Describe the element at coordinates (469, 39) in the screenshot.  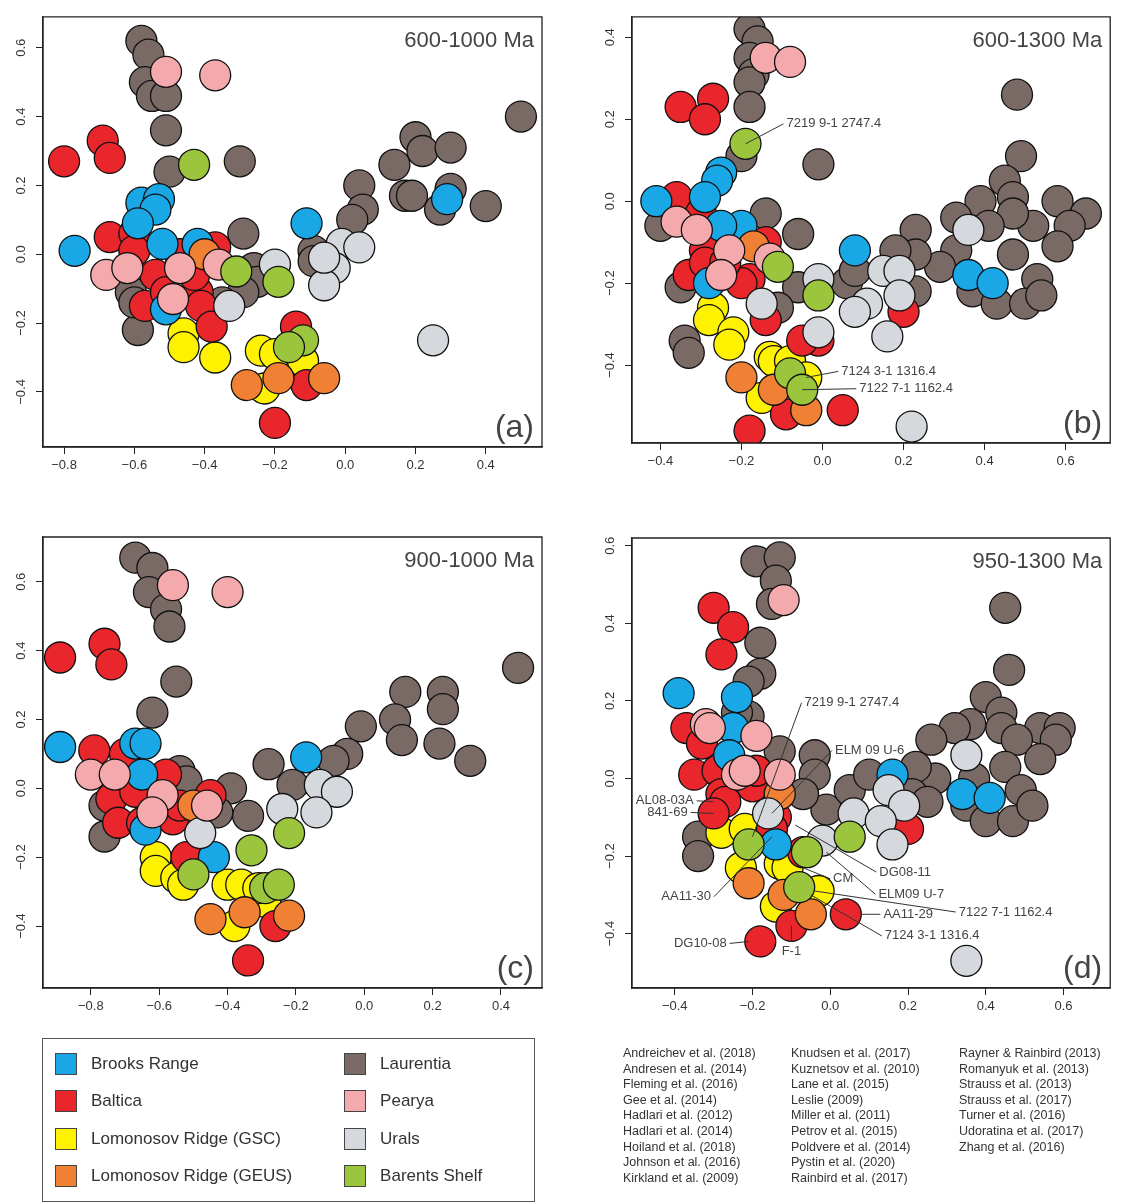
I see `text: 600-1000 Ma` at that location.